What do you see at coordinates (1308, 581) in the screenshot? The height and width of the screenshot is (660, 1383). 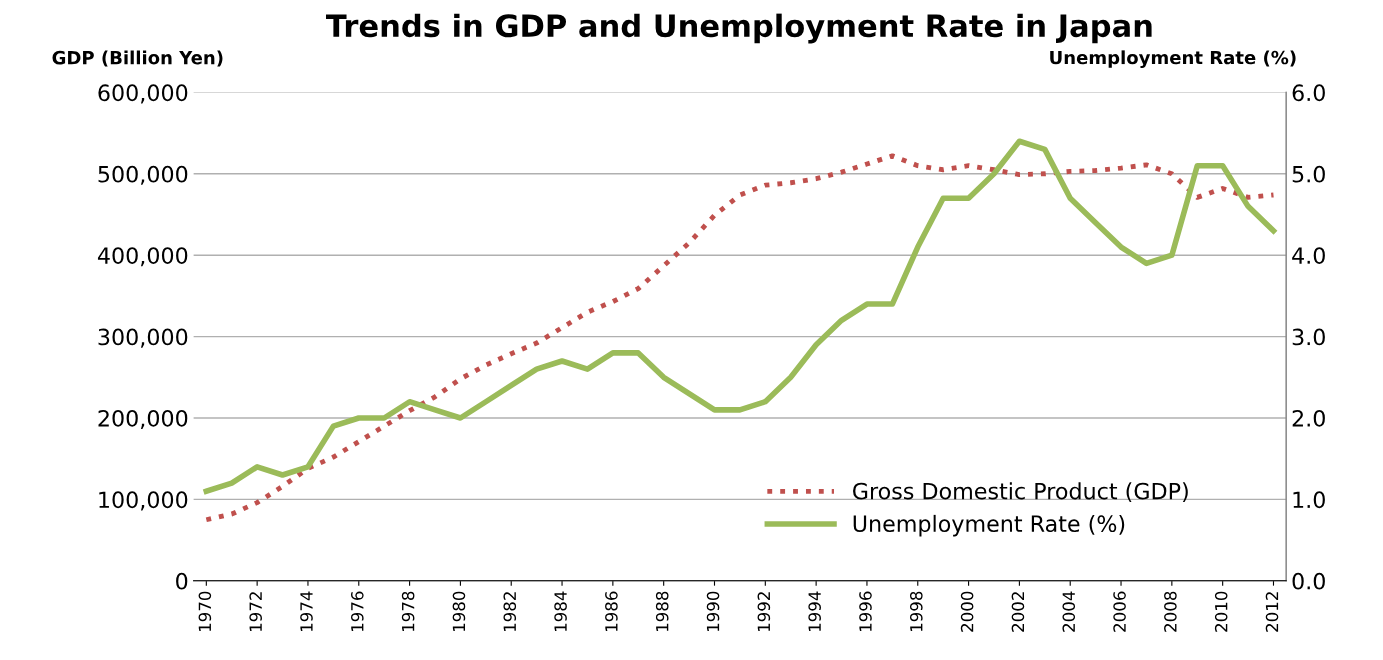 I see `y2-tick-label: 0.0` at bounding box center [1308, 581].